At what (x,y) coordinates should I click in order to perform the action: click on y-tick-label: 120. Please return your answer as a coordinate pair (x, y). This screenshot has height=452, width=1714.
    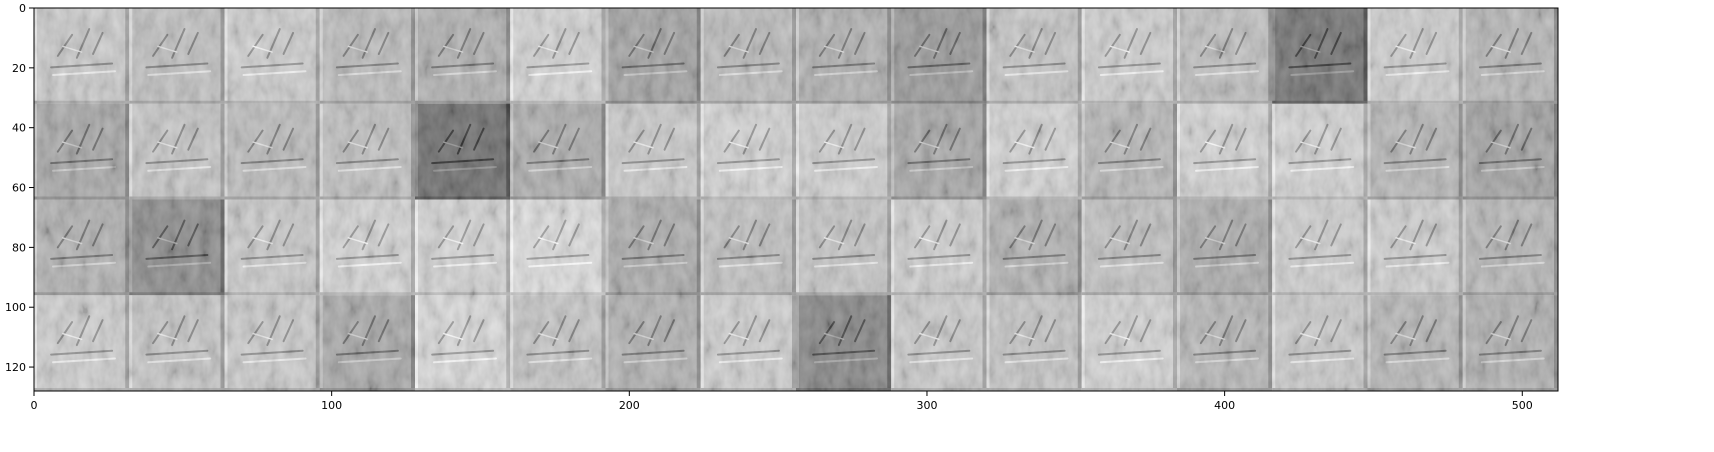
    Looking at the image, I should click on (15, 367).